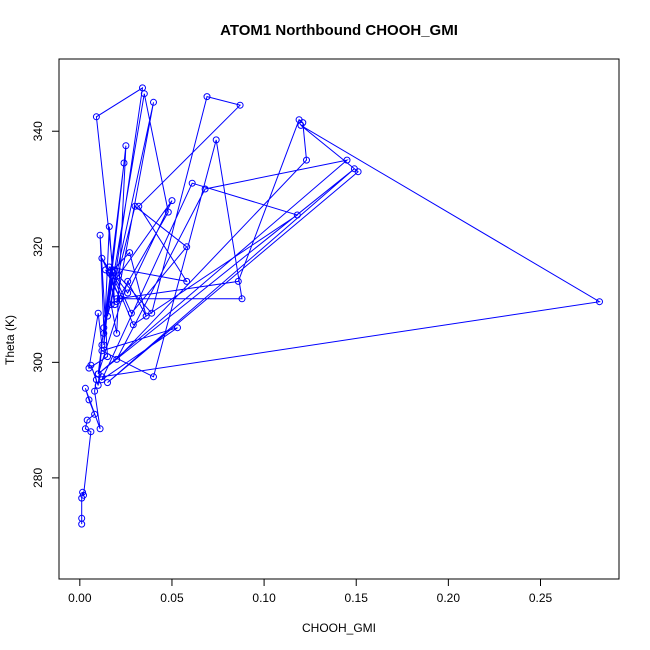 The width and height of the screenshot is (650, 650). Describe the element at coordinates (310, 592) in the screenshot. I see `x-axis: 0.00 0.05 0.10 0.15 0.20 0.25` at that location.